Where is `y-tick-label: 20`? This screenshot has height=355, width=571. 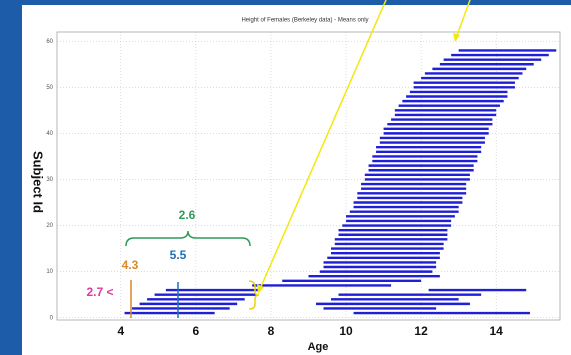 y-tick-label: 20 is located at coordinates (49, 226).